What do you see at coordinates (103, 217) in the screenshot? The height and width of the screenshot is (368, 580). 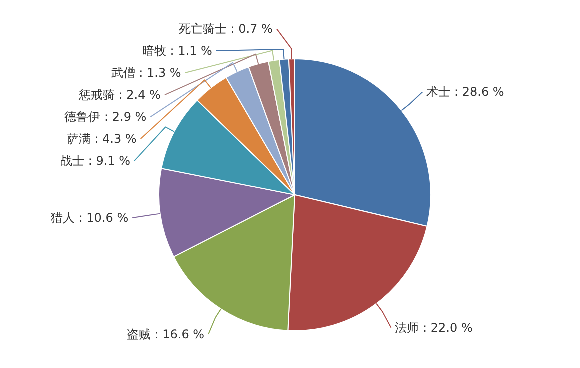 I see `data-label: : 10.6 %` at bounding box center [103, 217].